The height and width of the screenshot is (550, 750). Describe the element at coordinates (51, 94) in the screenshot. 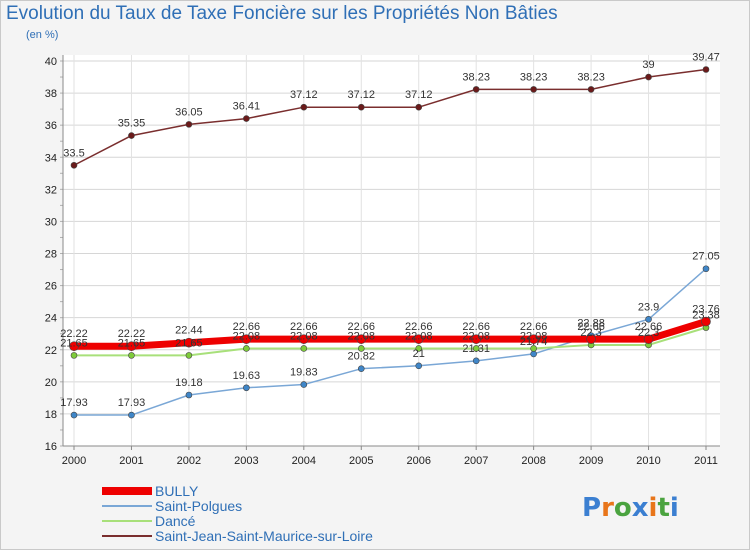

I see `y-tick-label: 38` at that location.